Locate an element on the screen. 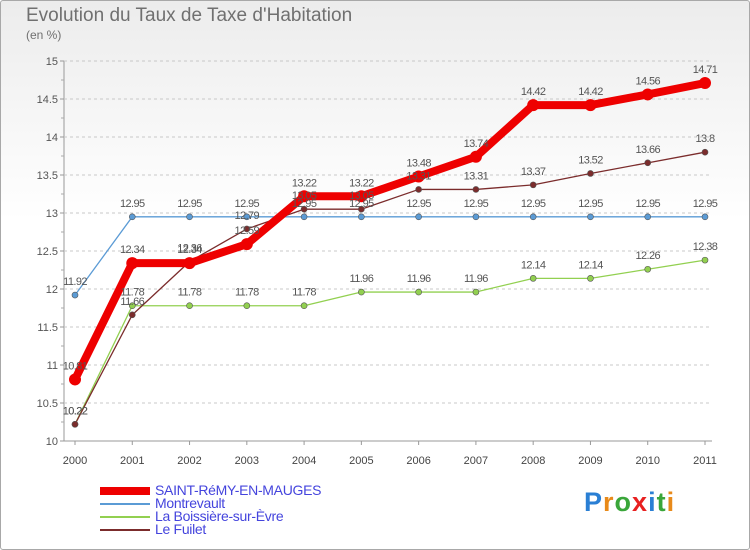 The height and width of the screenshot is (550, 750). data-label: 13.74 is located at coordinates (476, 144).